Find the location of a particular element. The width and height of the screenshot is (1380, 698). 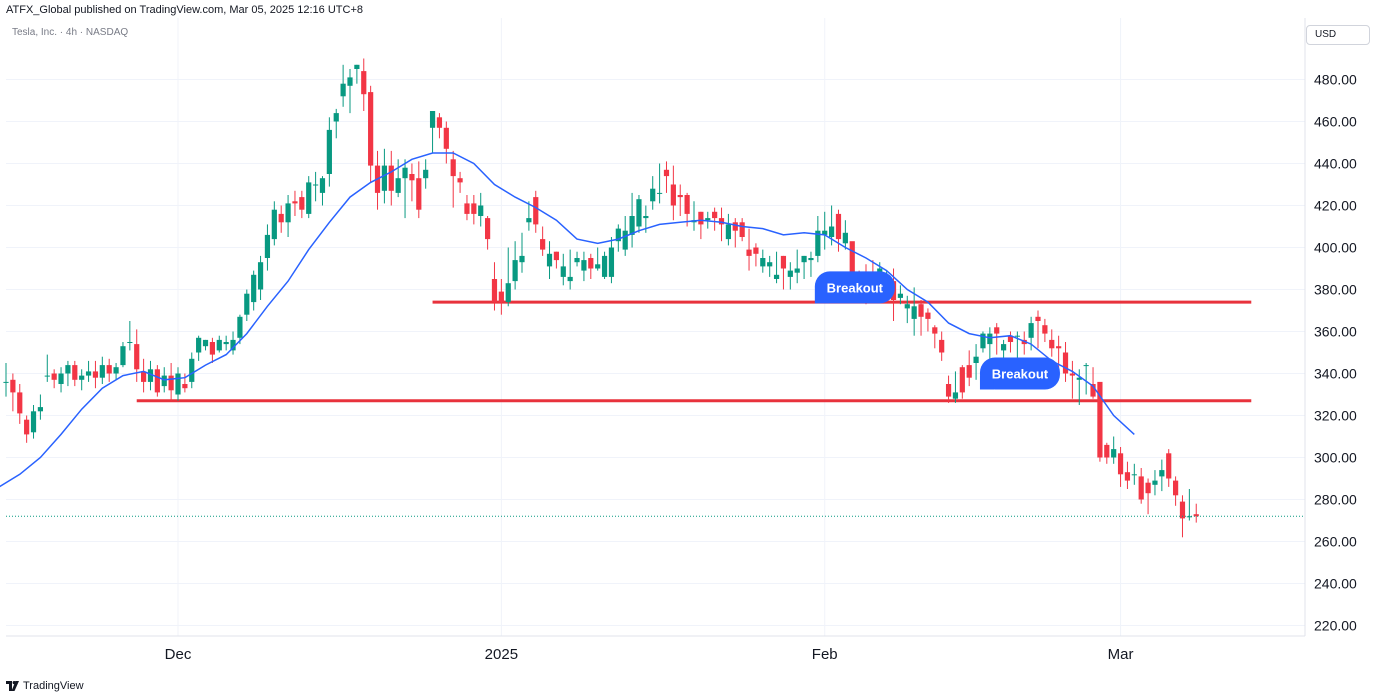

y-tick-label: 340.00 is located at coordinates (1335, 374).